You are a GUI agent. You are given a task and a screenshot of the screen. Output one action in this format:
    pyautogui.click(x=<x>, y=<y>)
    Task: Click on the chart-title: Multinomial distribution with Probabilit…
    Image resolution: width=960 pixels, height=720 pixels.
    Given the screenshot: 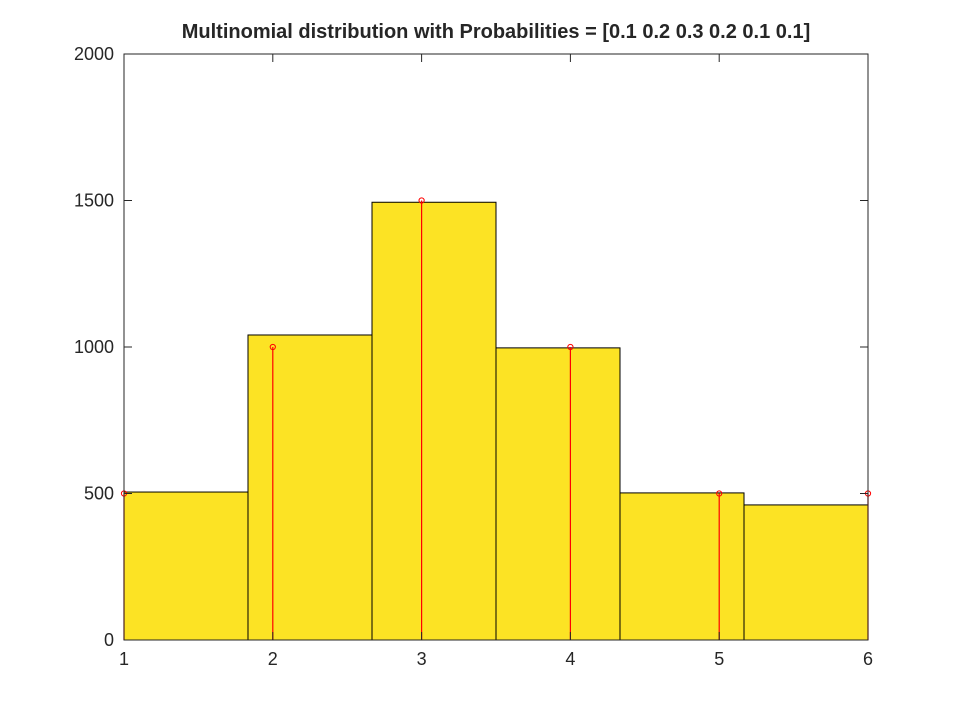 What is the action you would take?
    pyautogui.click(x=496, y=32)
    